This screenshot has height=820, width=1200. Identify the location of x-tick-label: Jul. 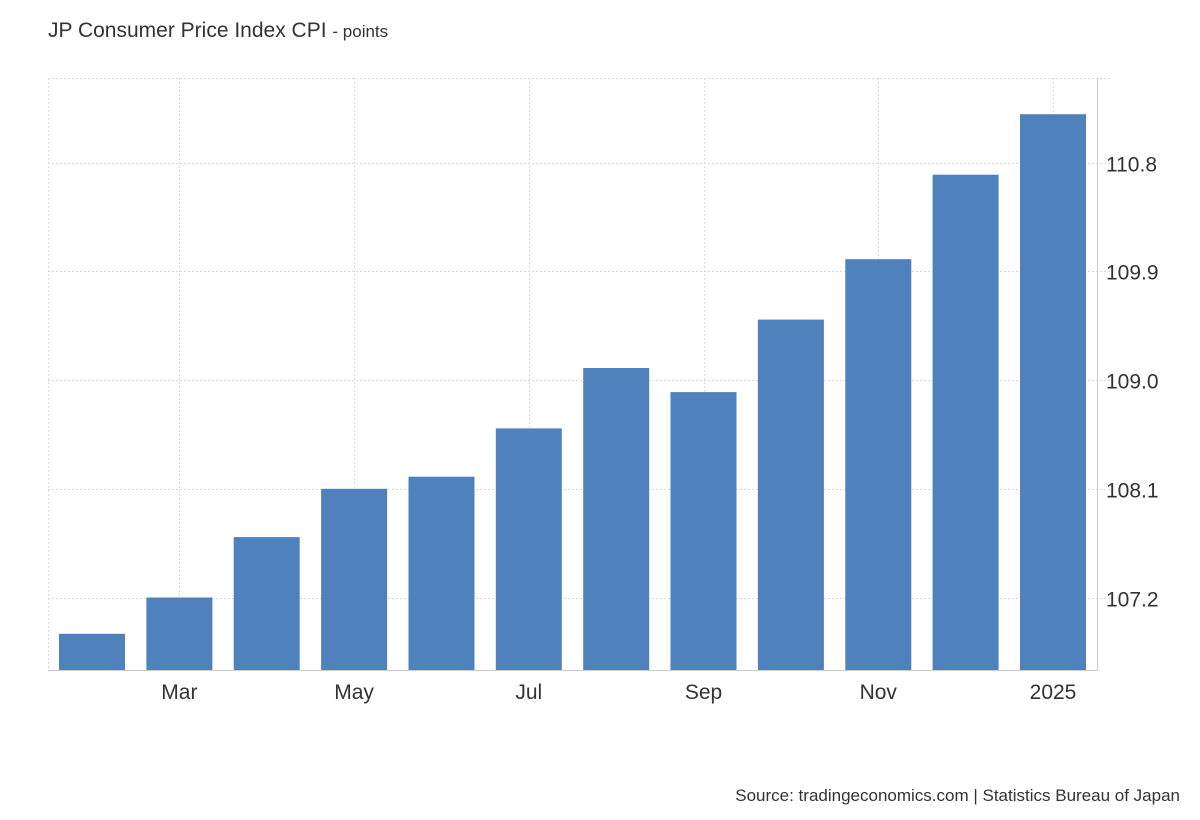
(528, 692).